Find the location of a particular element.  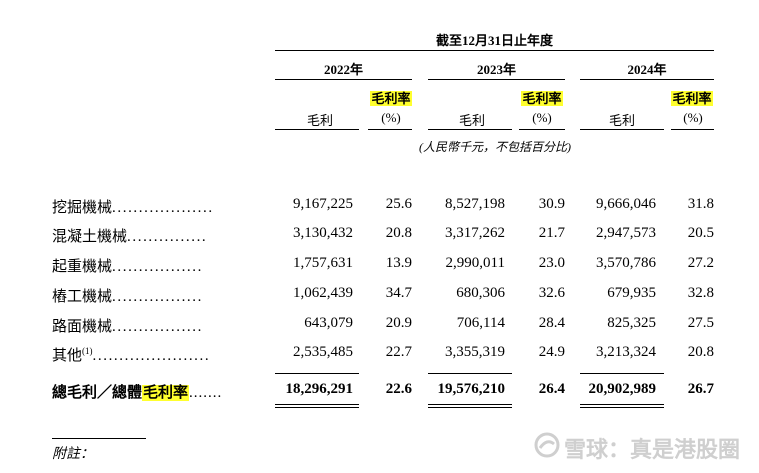

pct-rule-2022 is located at coordinates (390, 129).